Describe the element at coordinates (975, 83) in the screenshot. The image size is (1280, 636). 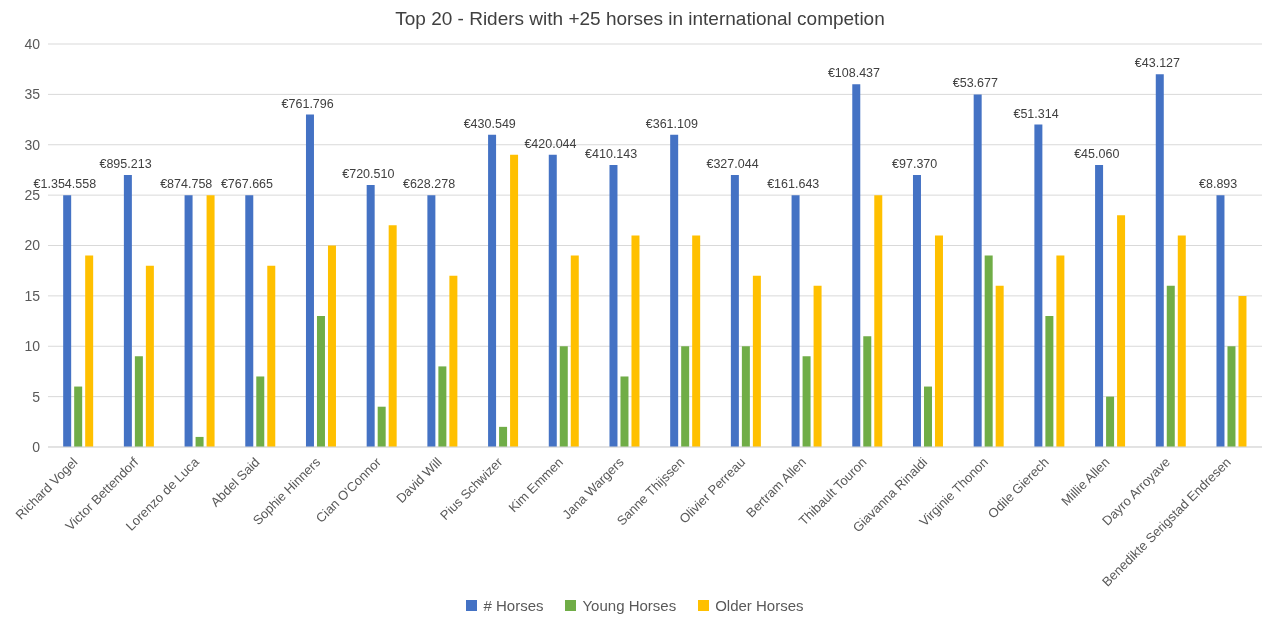
I see `annotation: €53.677` at that location.